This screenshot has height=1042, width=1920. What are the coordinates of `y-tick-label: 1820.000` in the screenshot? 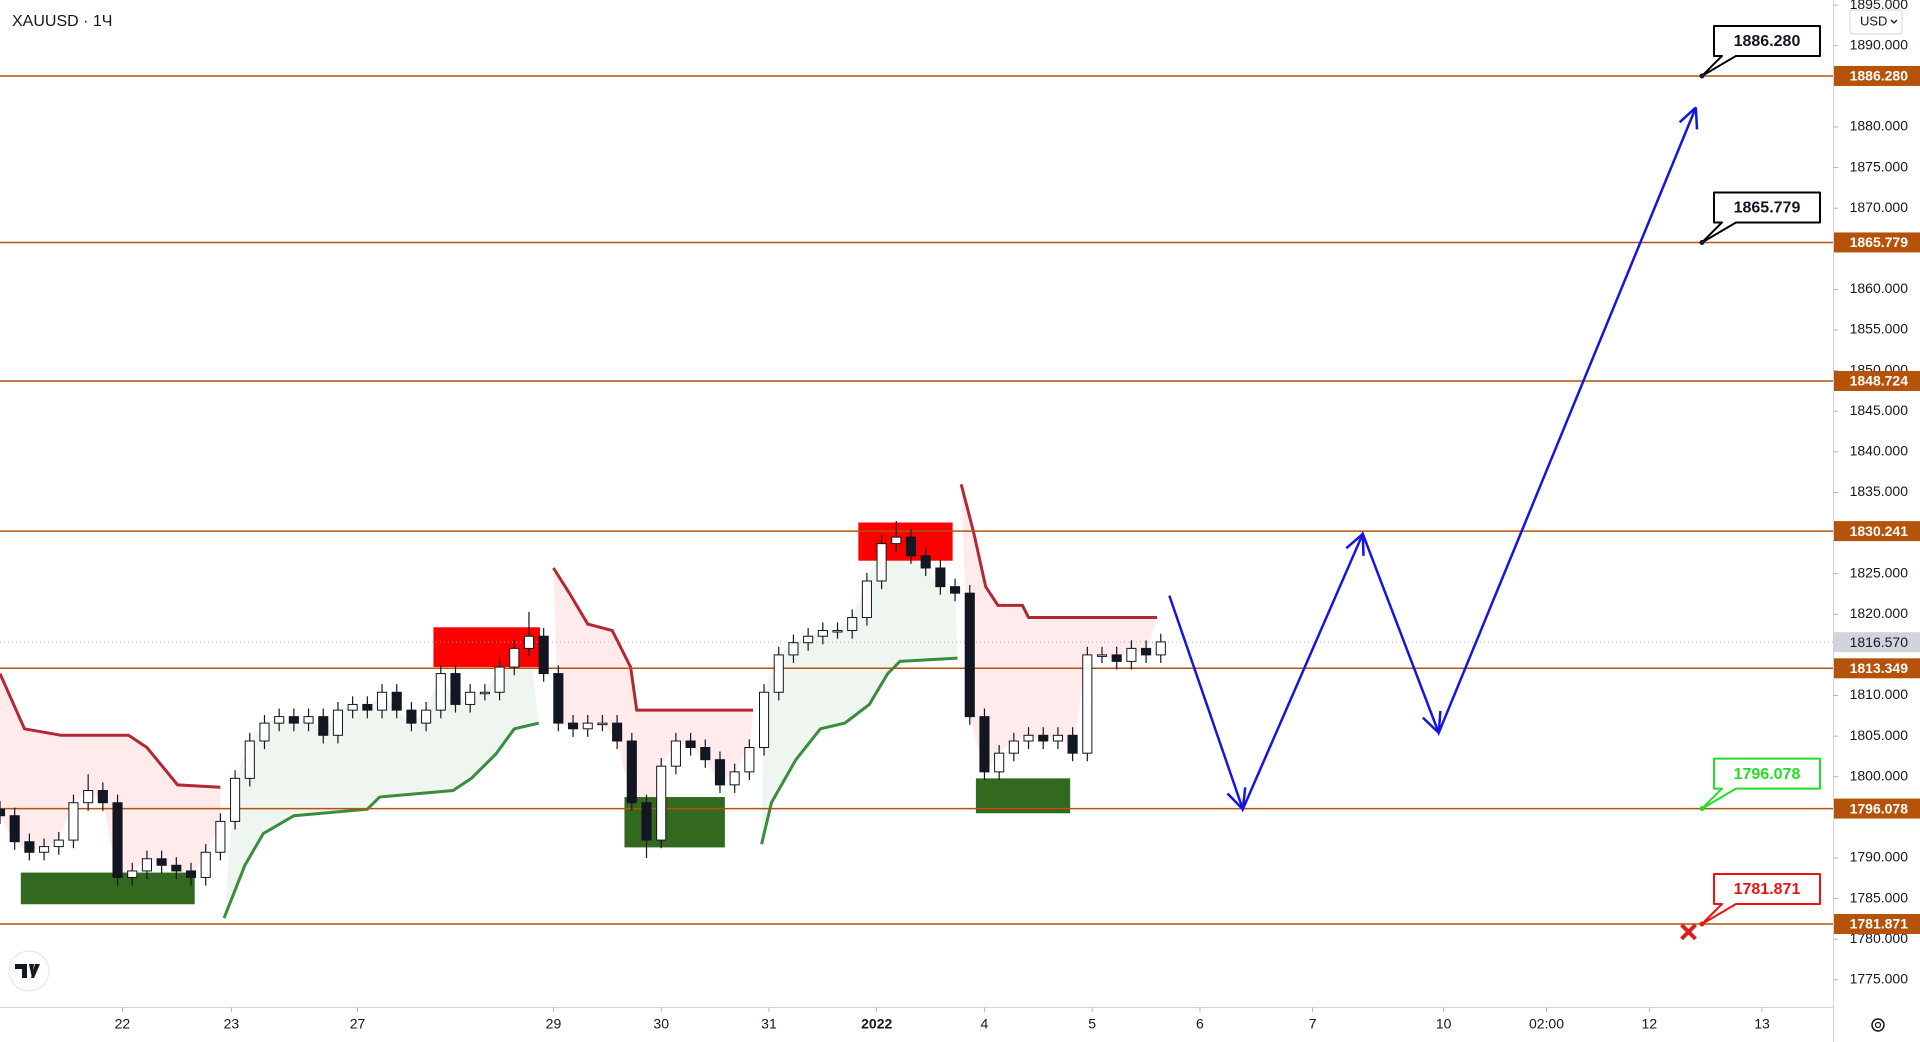 It's located at (1879, 613).